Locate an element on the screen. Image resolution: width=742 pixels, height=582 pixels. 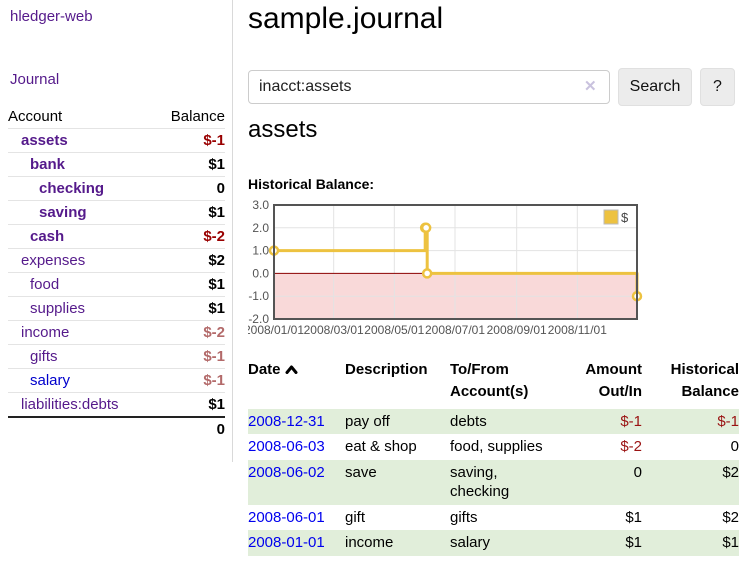
accounts-total-value: 0 is located at coordinates (220, 429).